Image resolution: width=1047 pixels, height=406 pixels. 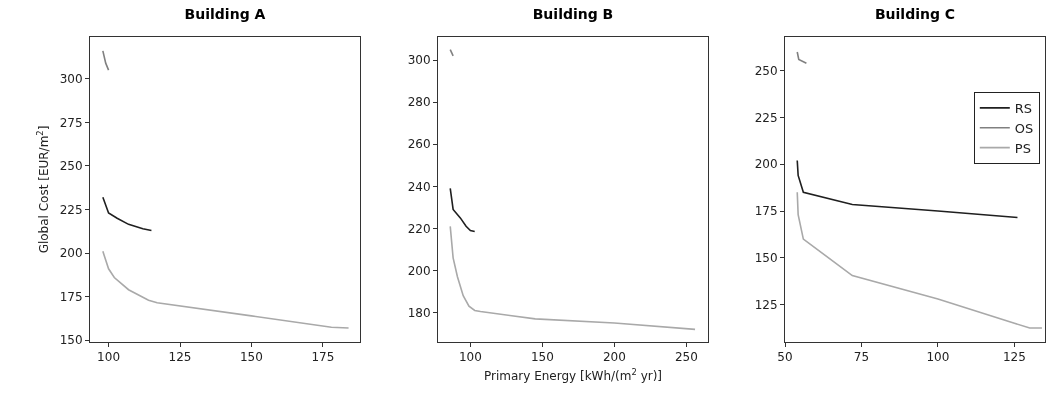 I want to click on chart-title: Building C, so click(x=915, y=14).